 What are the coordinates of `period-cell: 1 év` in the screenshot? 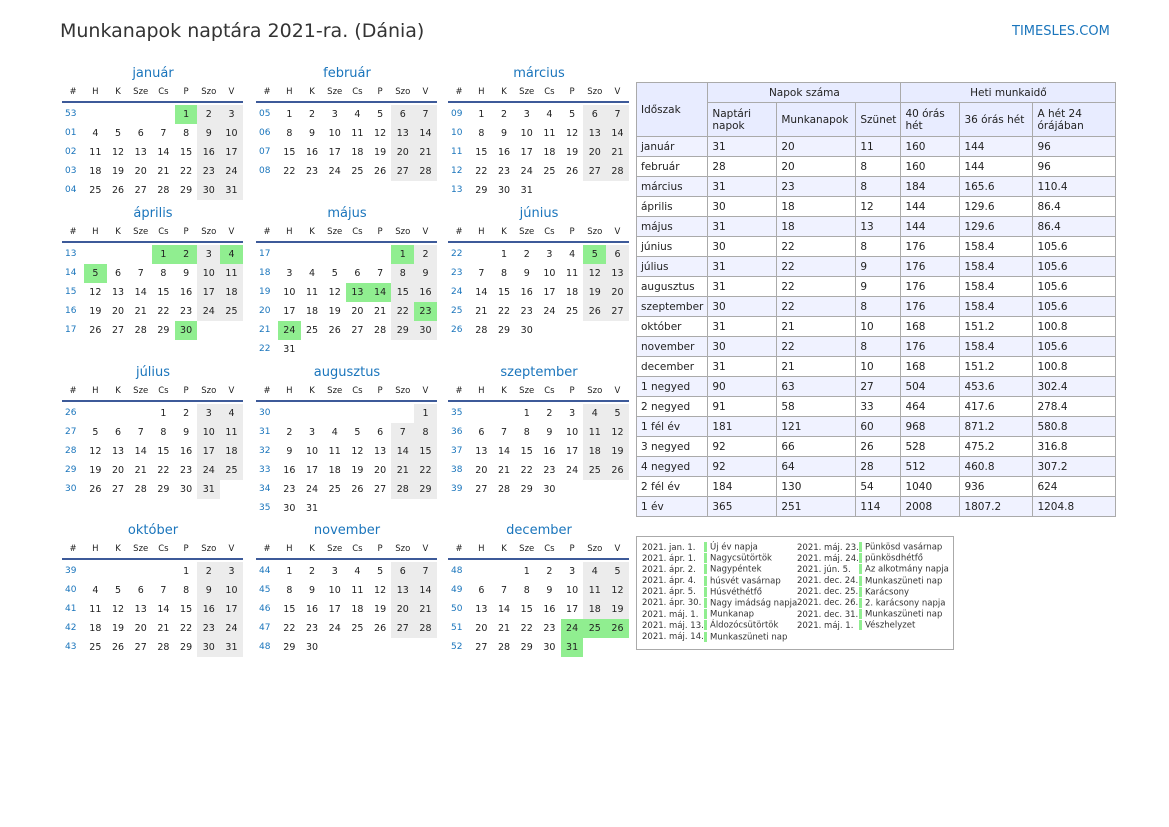 It's located at (672, 506).